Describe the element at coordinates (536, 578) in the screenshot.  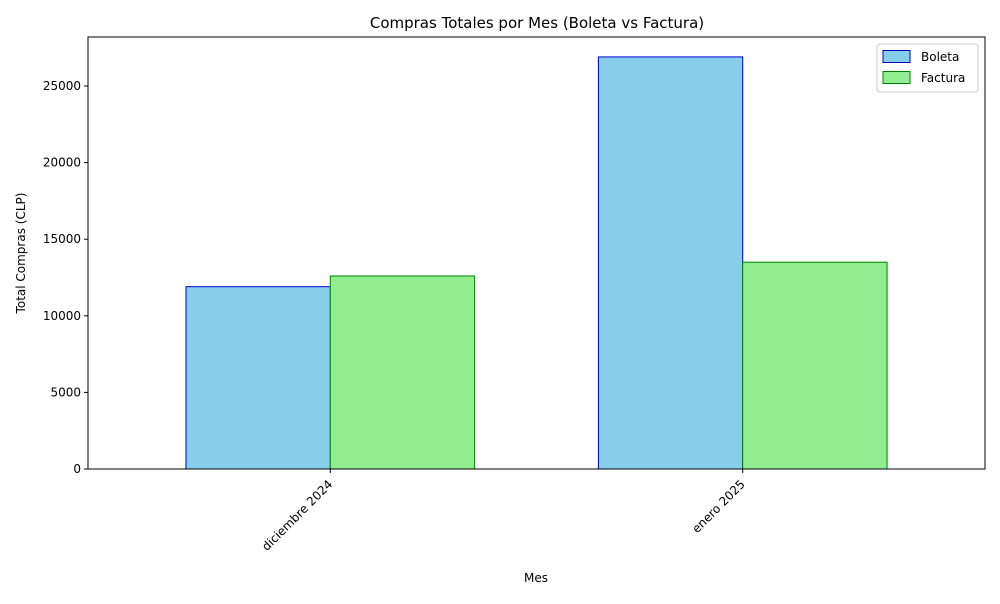
I see `x-axis-label: Mes` at that location.